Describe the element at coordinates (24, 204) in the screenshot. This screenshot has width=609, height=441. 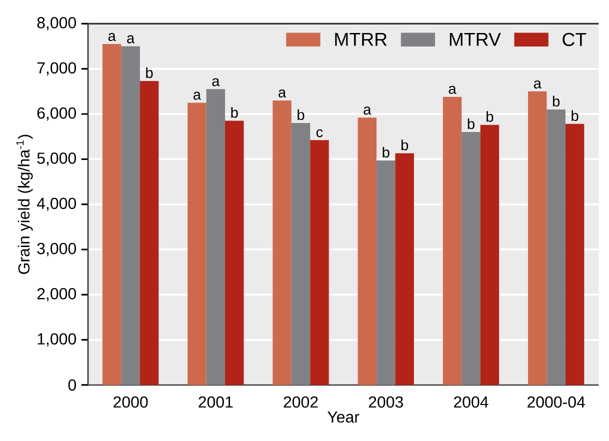
I see `y-axis-title: Grain yield (kg/ha$^{-1}$)` at that location.